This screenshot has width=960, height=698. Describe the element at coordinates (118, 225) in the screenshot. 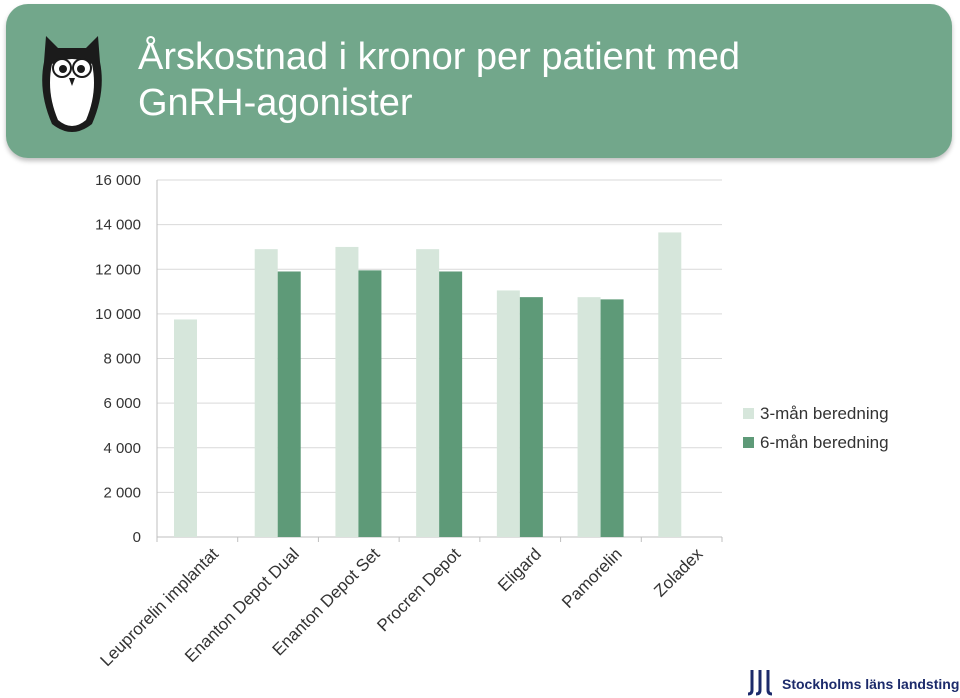

I see `y-tick-label: 14 000` at that location.